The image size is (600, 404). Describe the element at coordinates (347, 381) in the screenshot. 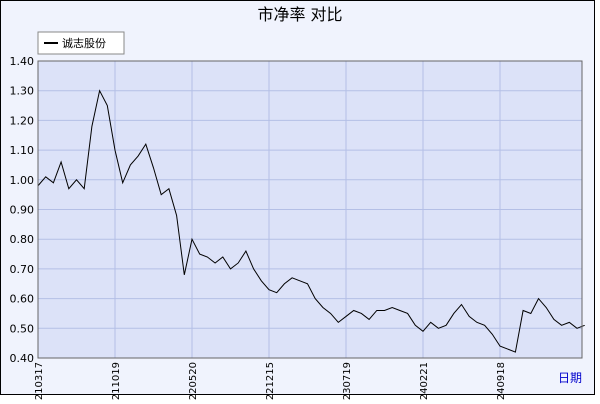

I see `x-tick-label: 20230719` at that location.